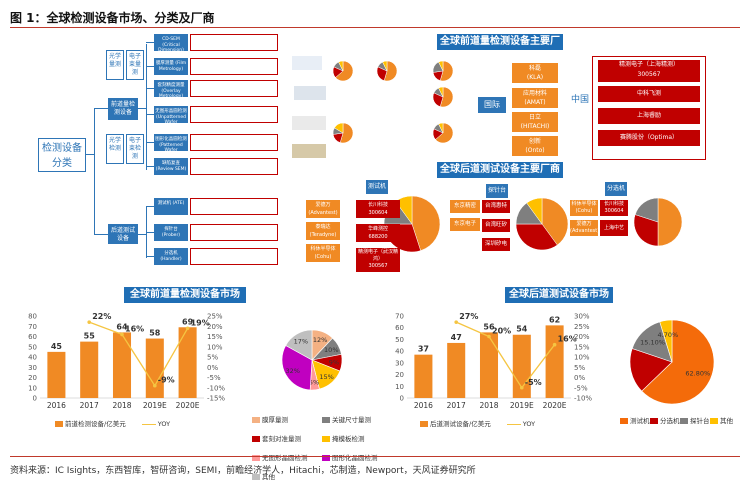 The image size is (750, 484). Describe the element at coordinates (185, 295) in the screenshot. I see `front-market-title: 全球前道量检测设备市场` at that location.